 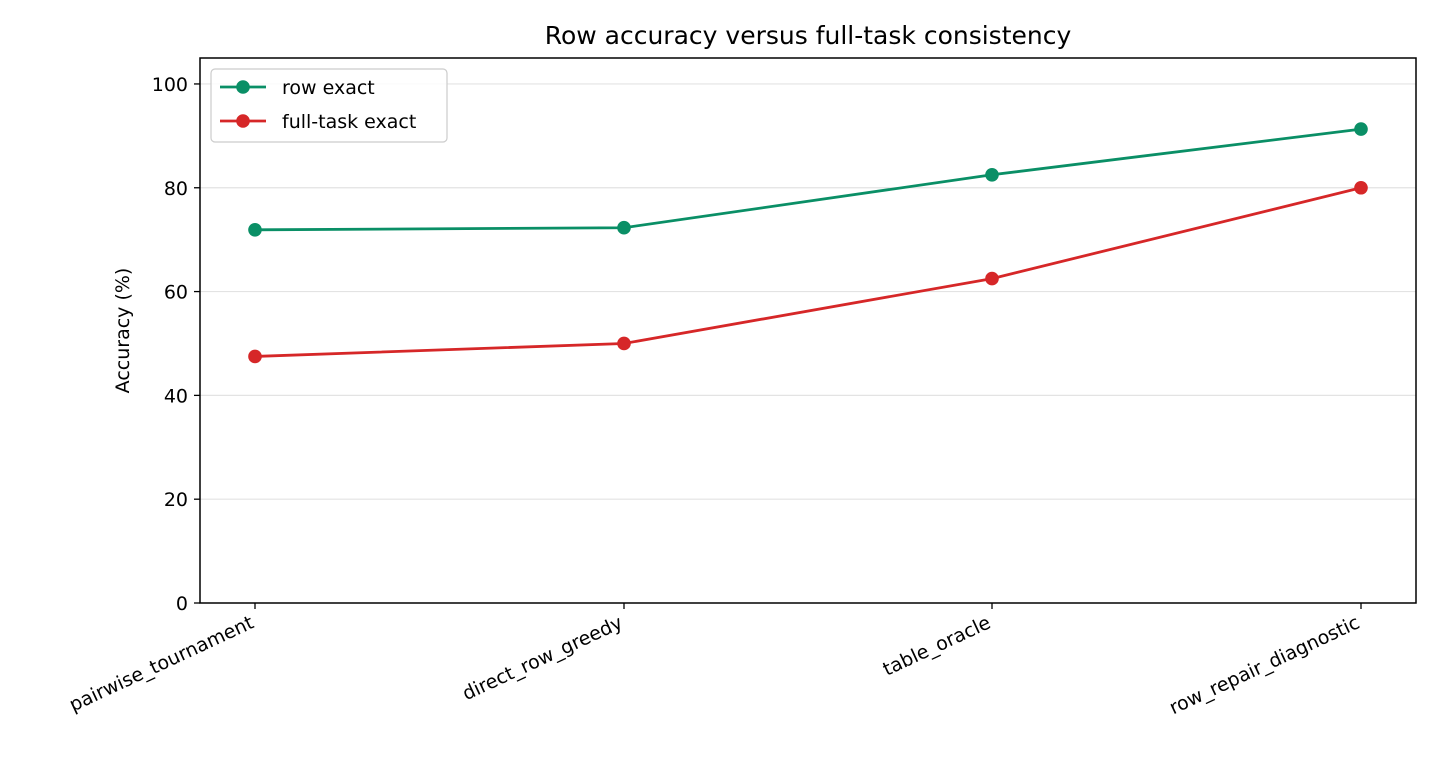 I want to click on x-tick-label: direct_row_greedy, so click(x=542, y=658).